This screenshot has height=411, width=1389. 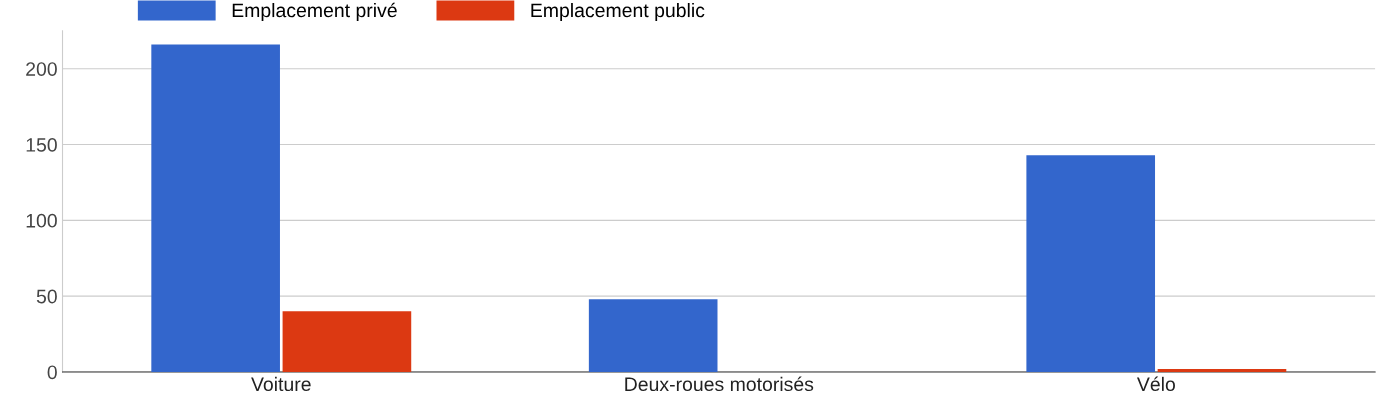 I want to click on x-tick-label: Deux-roues motorisés, so click(x=719, y=384).